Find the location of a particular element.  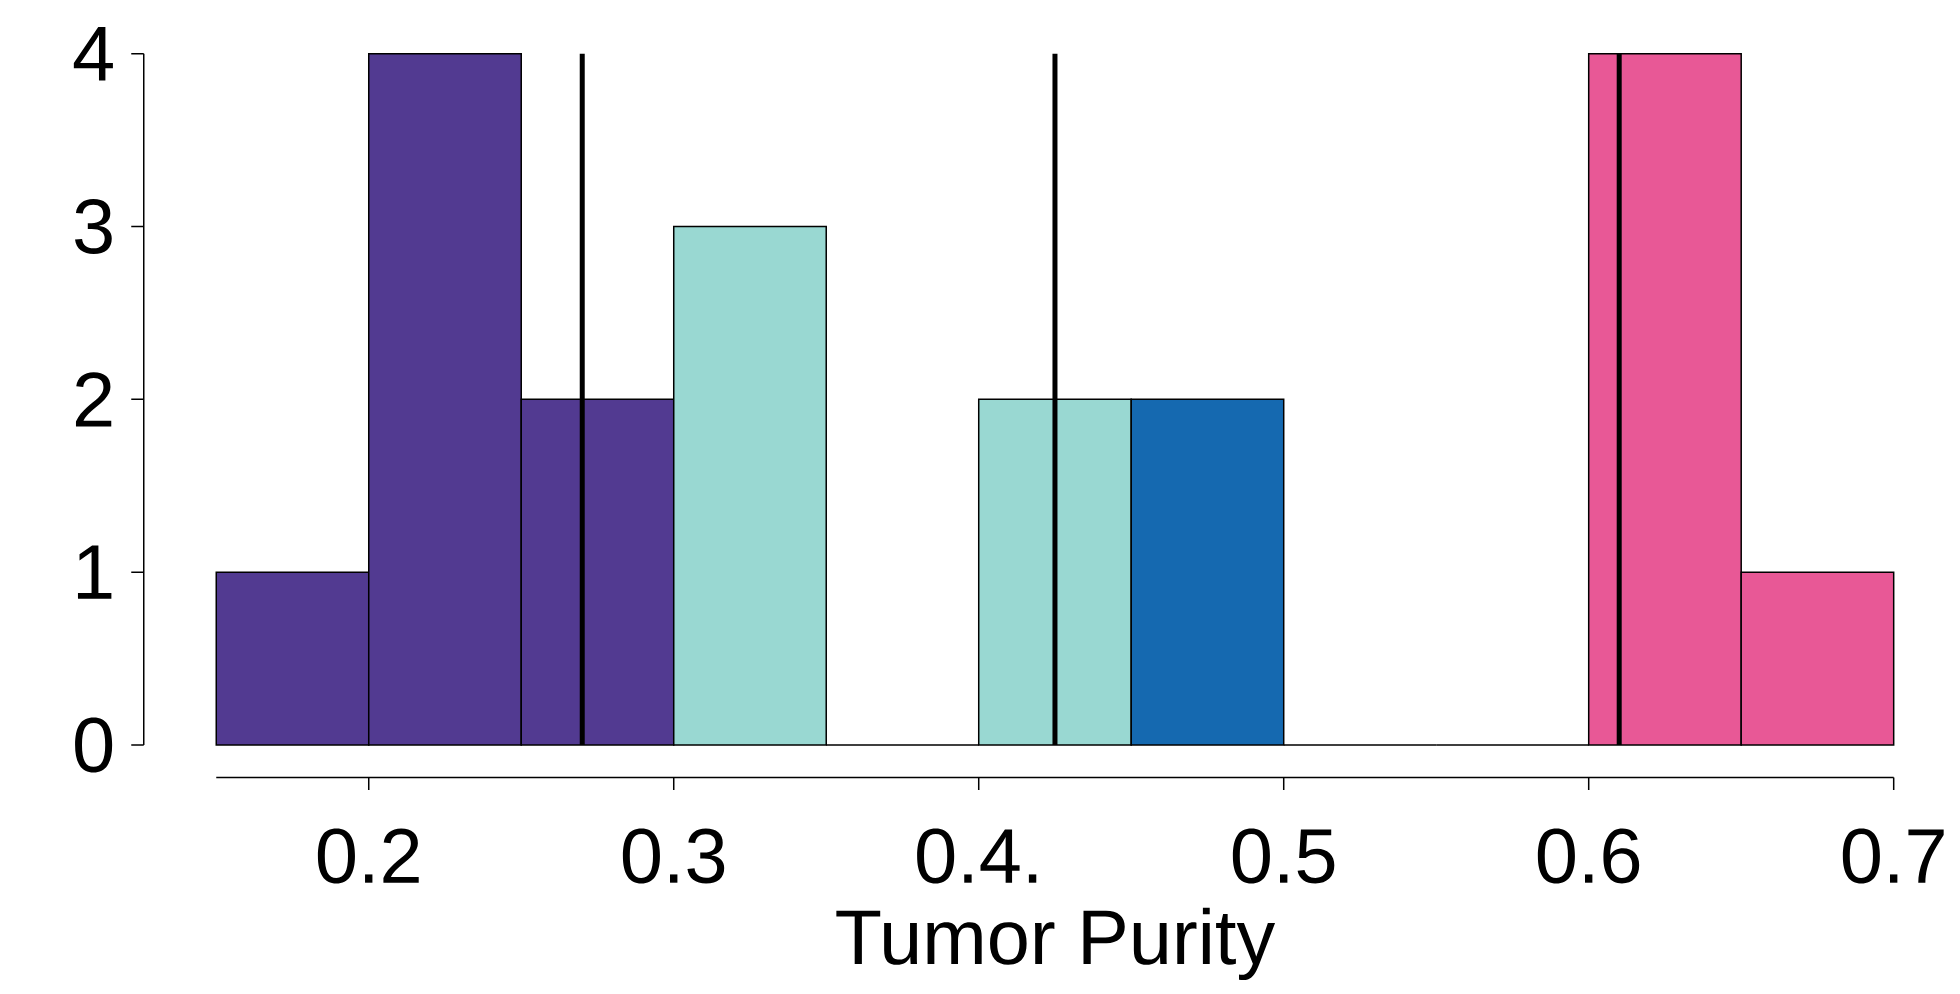

x-tick-label: 0.7 is located at coordinates (1893, 856).